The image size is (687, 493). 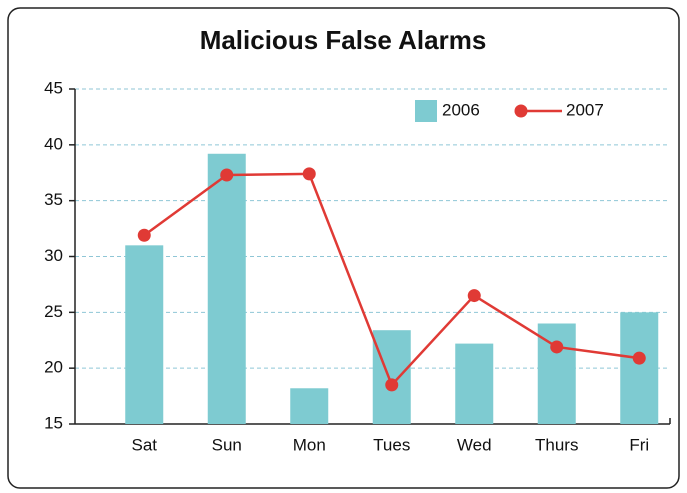 I want to click on y-tick-label: 35, so click(x=53, y=199).